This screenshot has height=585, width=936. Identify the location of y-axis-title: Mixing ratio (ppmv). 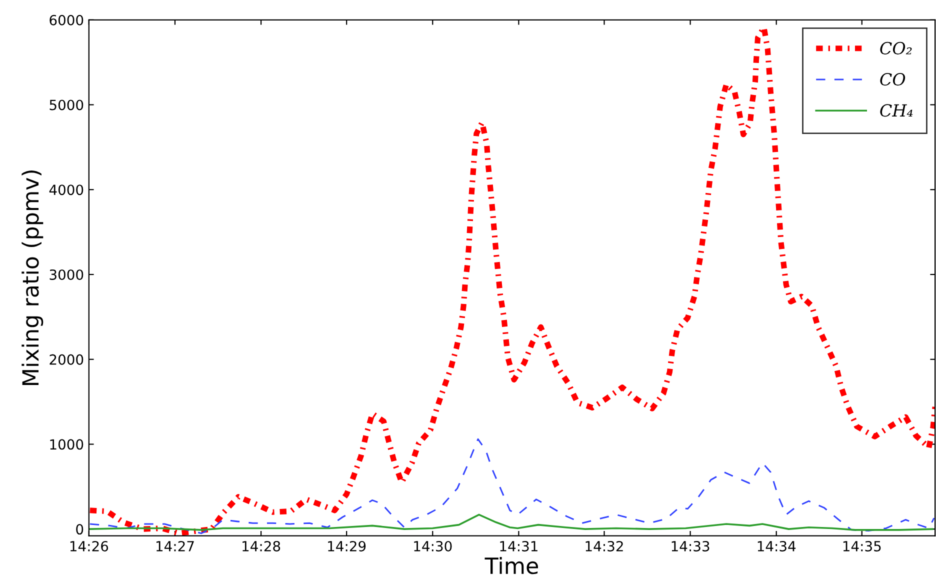
(33, 277).